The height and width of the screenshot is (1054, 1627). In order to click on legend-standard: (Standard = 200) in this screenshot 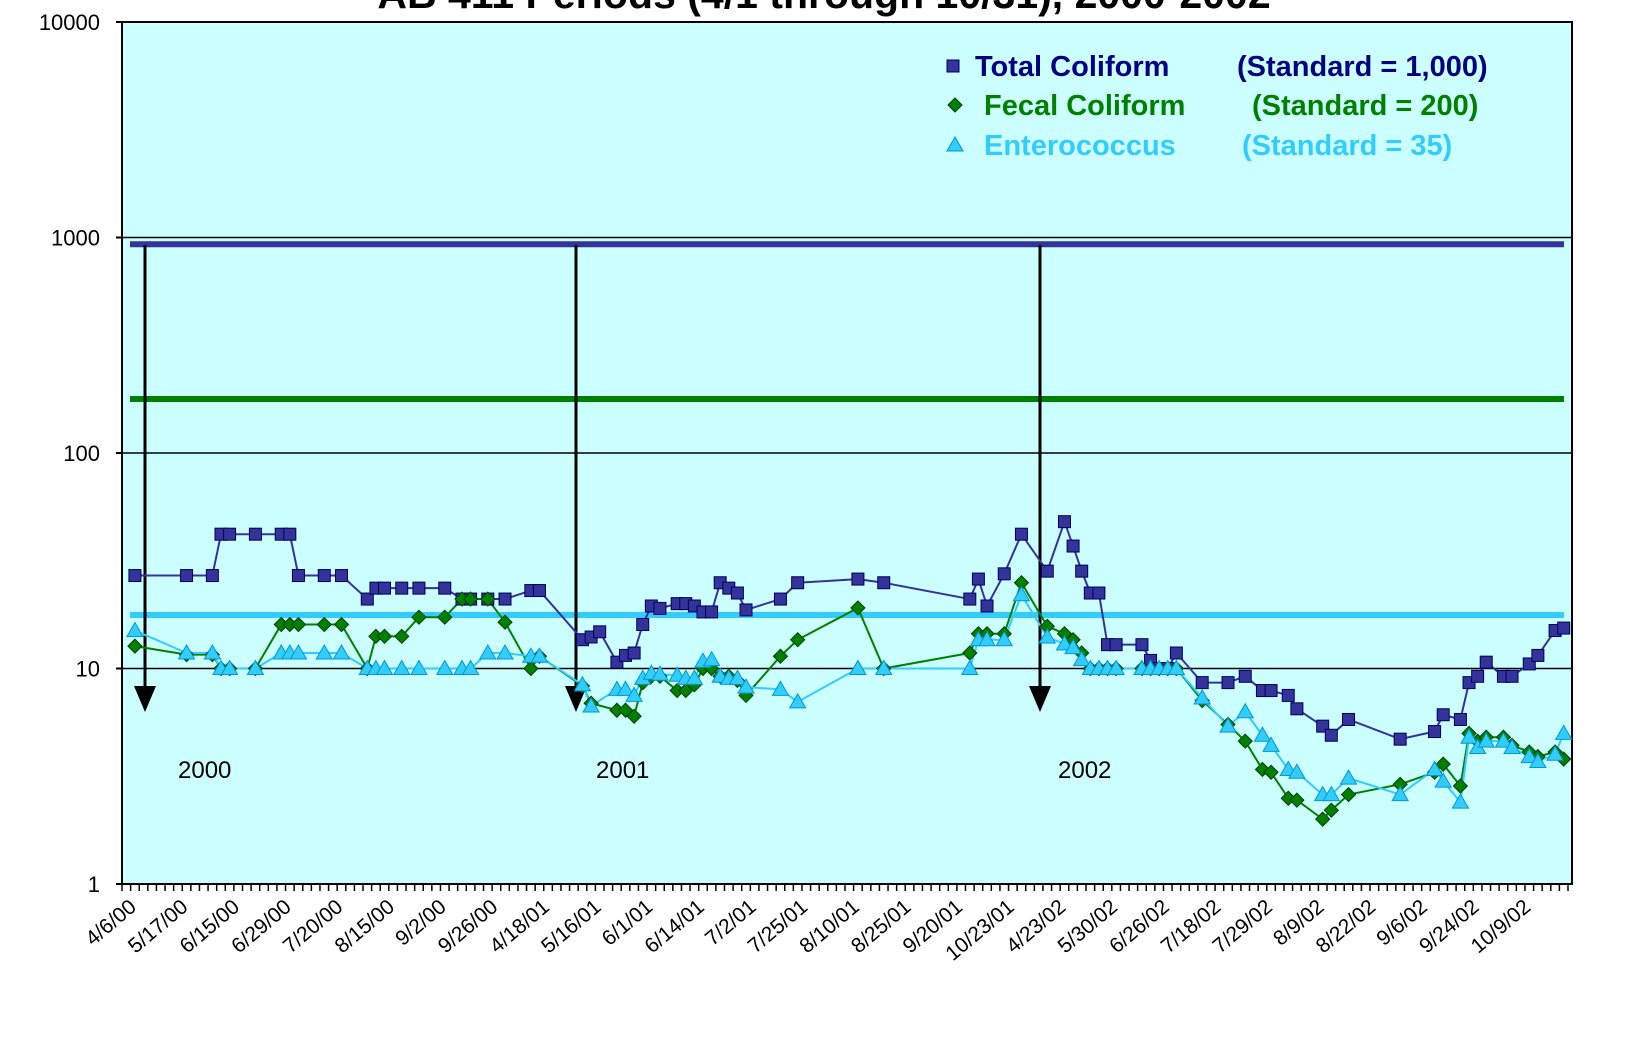, I will do `click(1365, 106)`.